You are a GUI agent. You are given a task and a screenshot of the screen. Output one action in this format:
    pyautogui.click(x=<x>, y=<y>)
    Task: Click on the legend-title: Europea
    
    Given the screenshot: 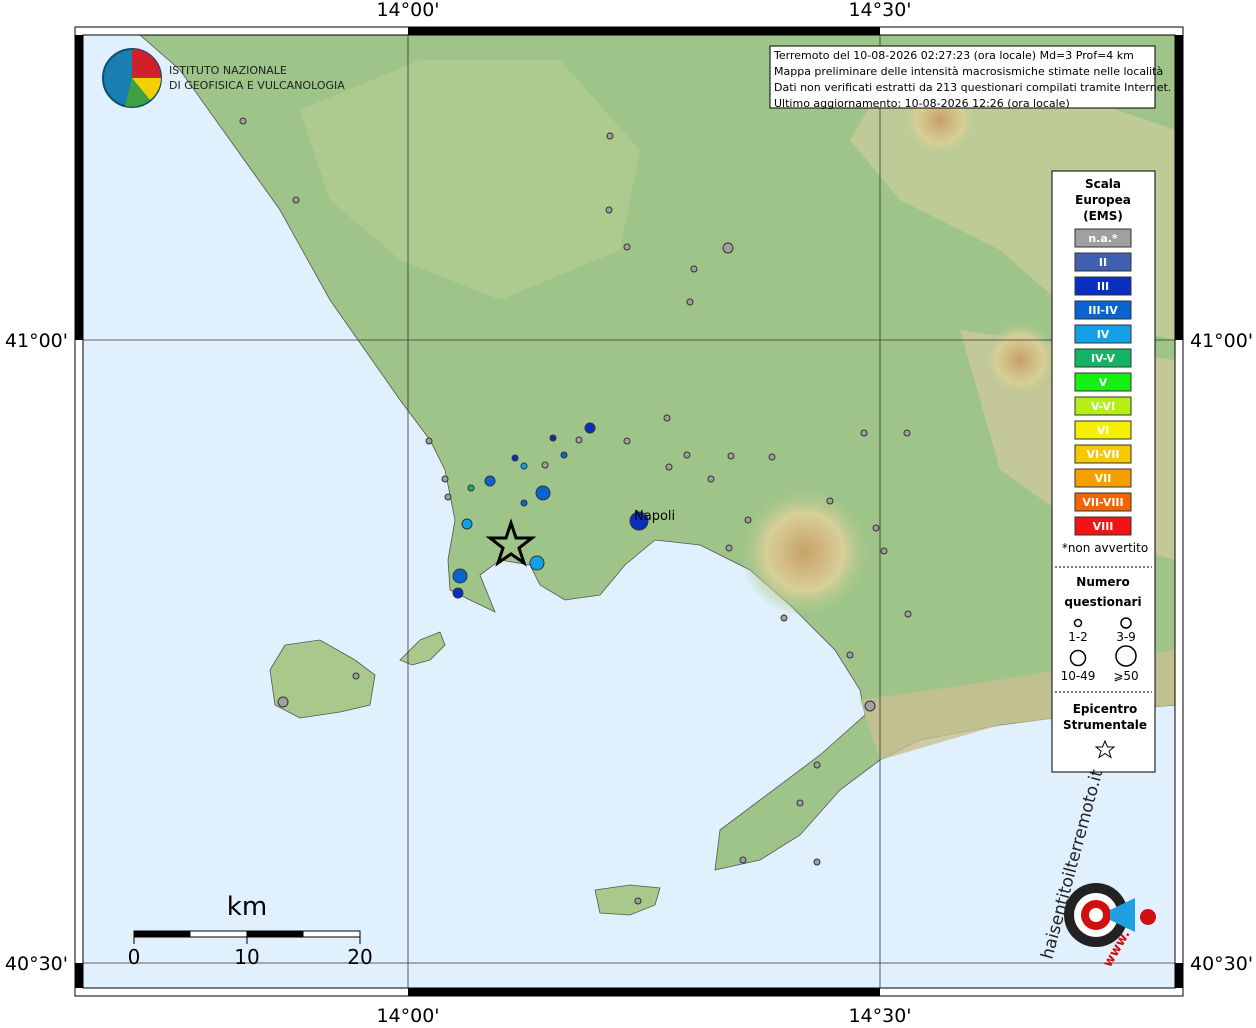 What is the action you would take?
    pyautogui.click(x=1103, y=200)
    